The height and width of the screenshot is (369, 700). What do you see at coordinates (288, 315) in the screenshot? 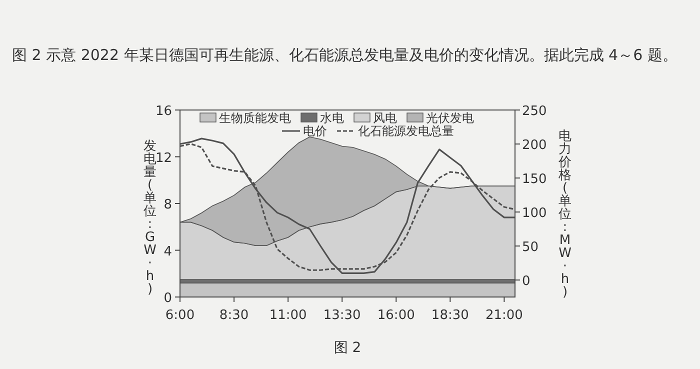
I see `x-tick-label: 11:00` at bounding box center [288, 315].